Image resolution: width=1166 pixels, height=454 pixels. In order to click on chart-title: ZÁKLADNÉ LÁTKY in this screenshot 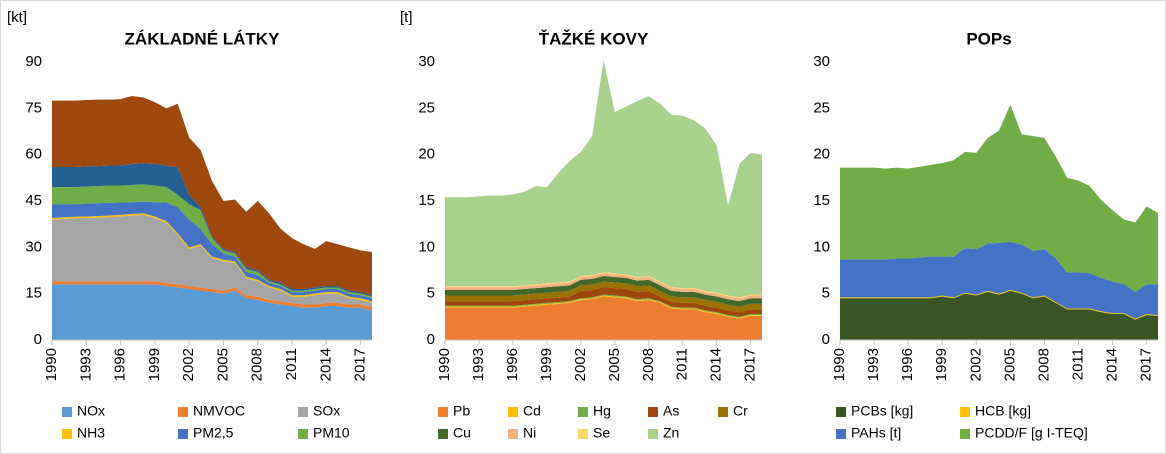, I will do `click(203, 38)`.